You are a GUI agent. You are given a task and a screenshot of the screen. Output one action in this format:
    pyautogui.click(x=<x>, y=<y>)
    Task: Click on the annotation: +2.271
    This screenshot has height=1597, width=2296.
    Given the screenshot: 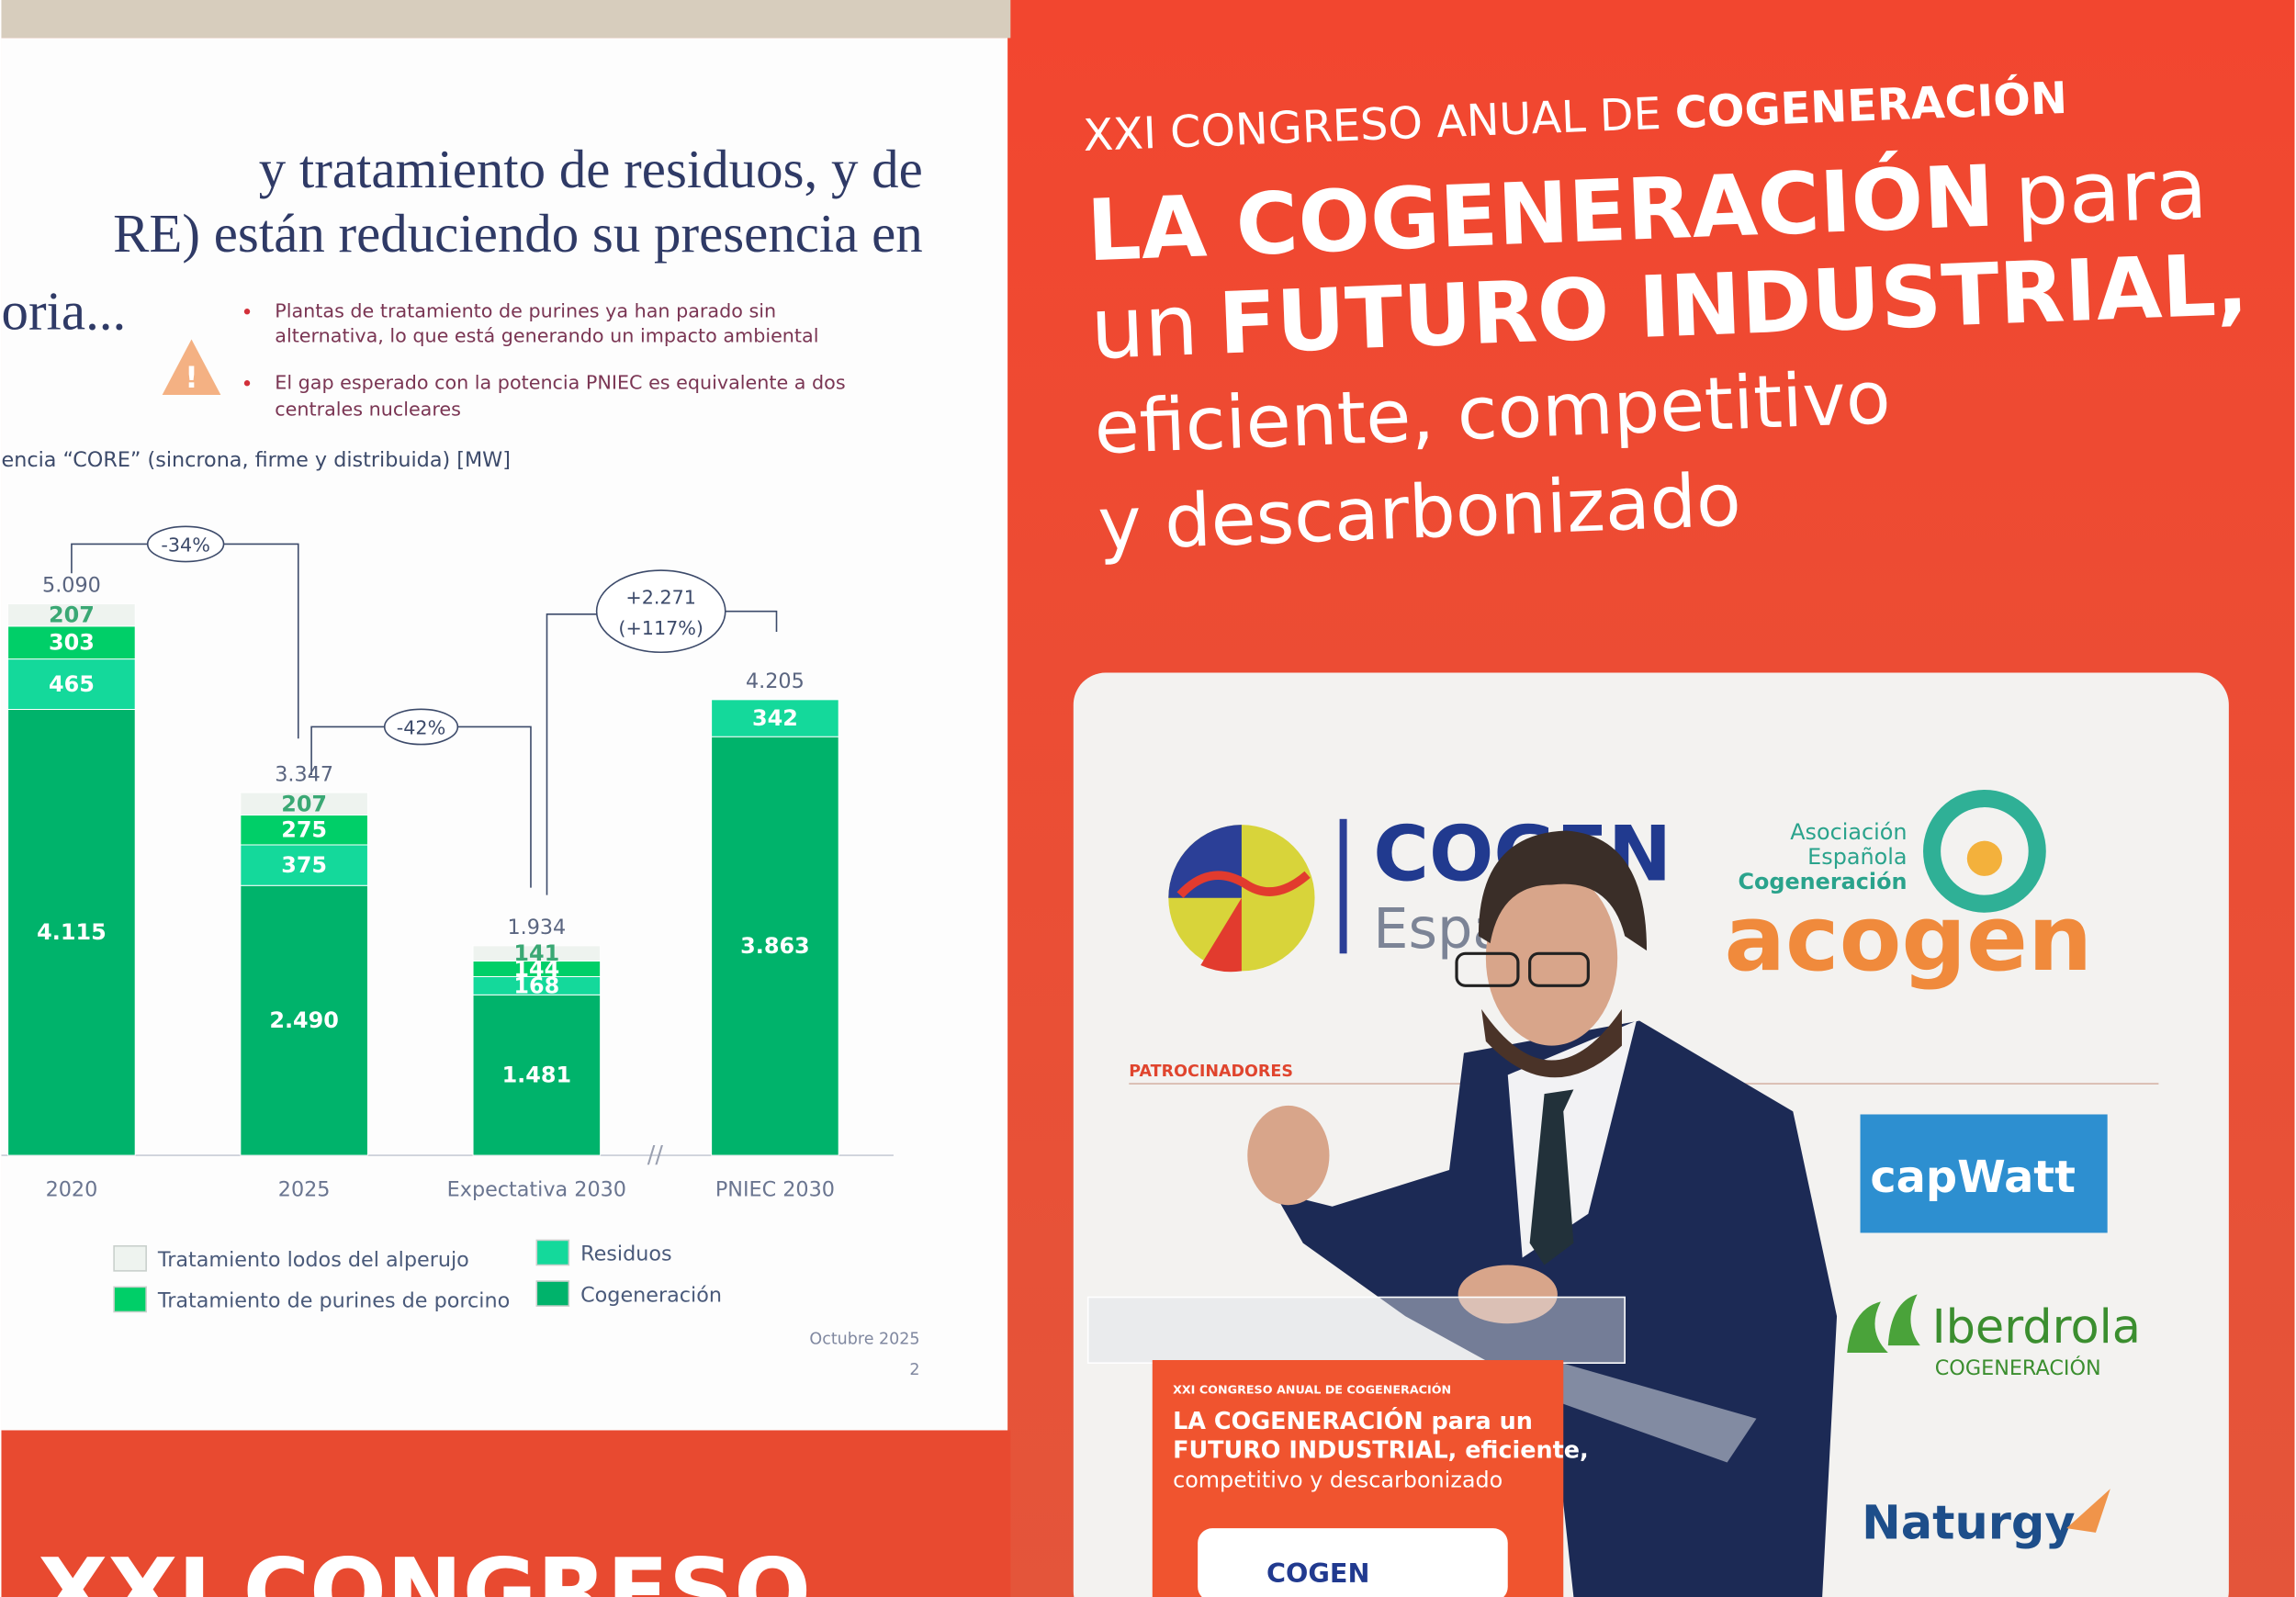 What is the action you would take?
    pyautogui.click(x=660, y=598)
    